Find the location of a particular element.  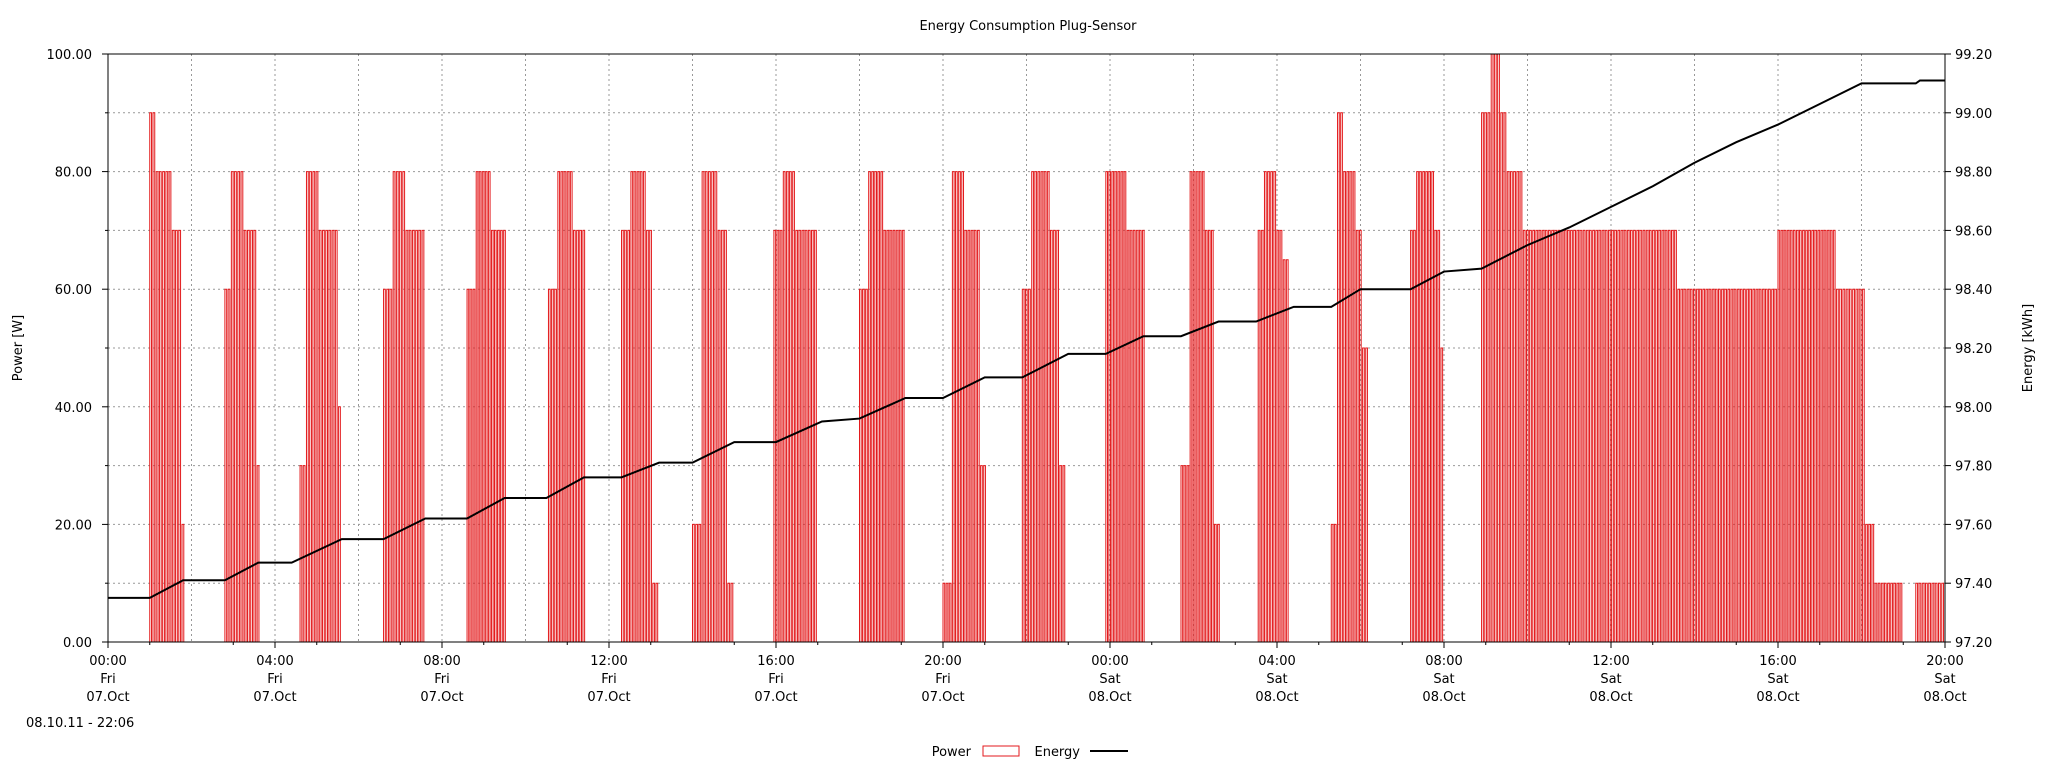

left-tick-label: 100.00 is located at coordinates (70, 55).